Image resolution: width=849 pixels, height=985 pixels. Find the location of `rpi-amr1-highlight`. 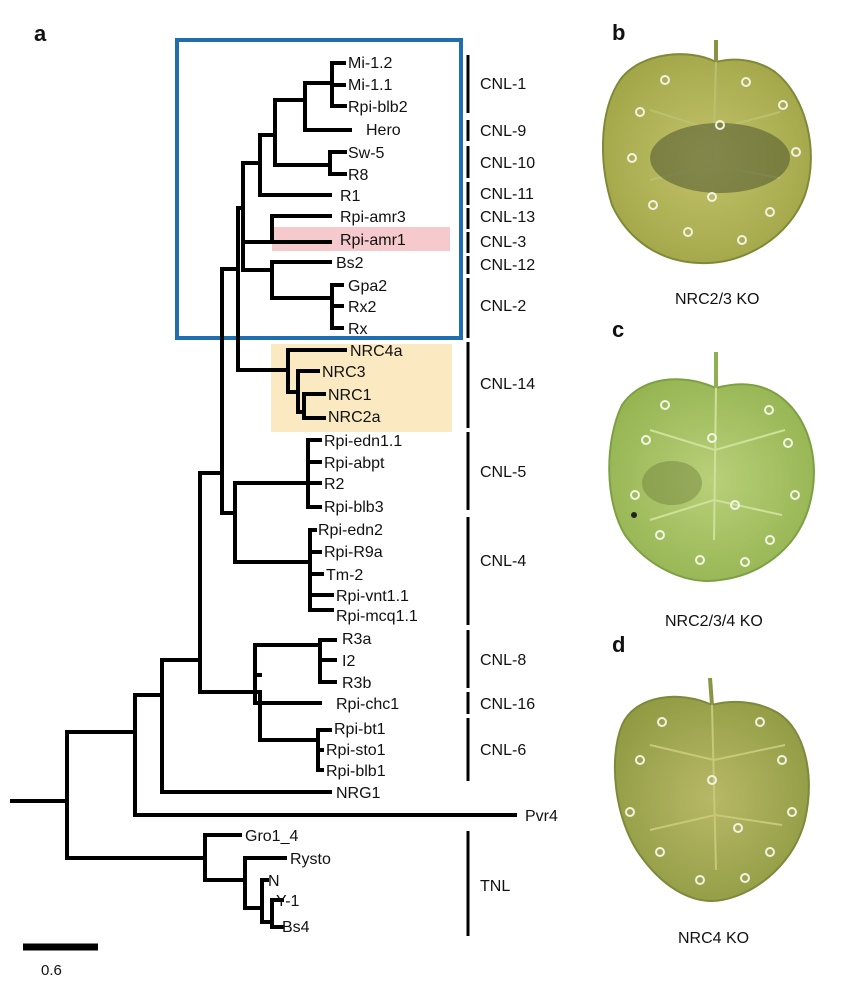

rpi-amr1-highlight is located at coordinates (361, 239).